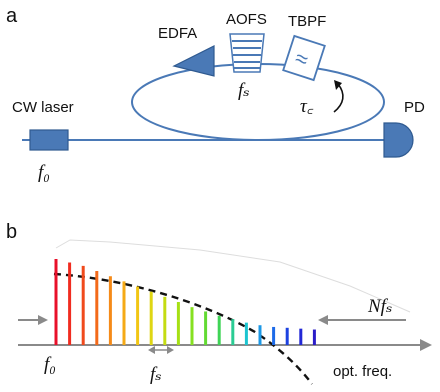 The image size is (440, 392). I want to click on edfa-triangle, so click(193, 61).